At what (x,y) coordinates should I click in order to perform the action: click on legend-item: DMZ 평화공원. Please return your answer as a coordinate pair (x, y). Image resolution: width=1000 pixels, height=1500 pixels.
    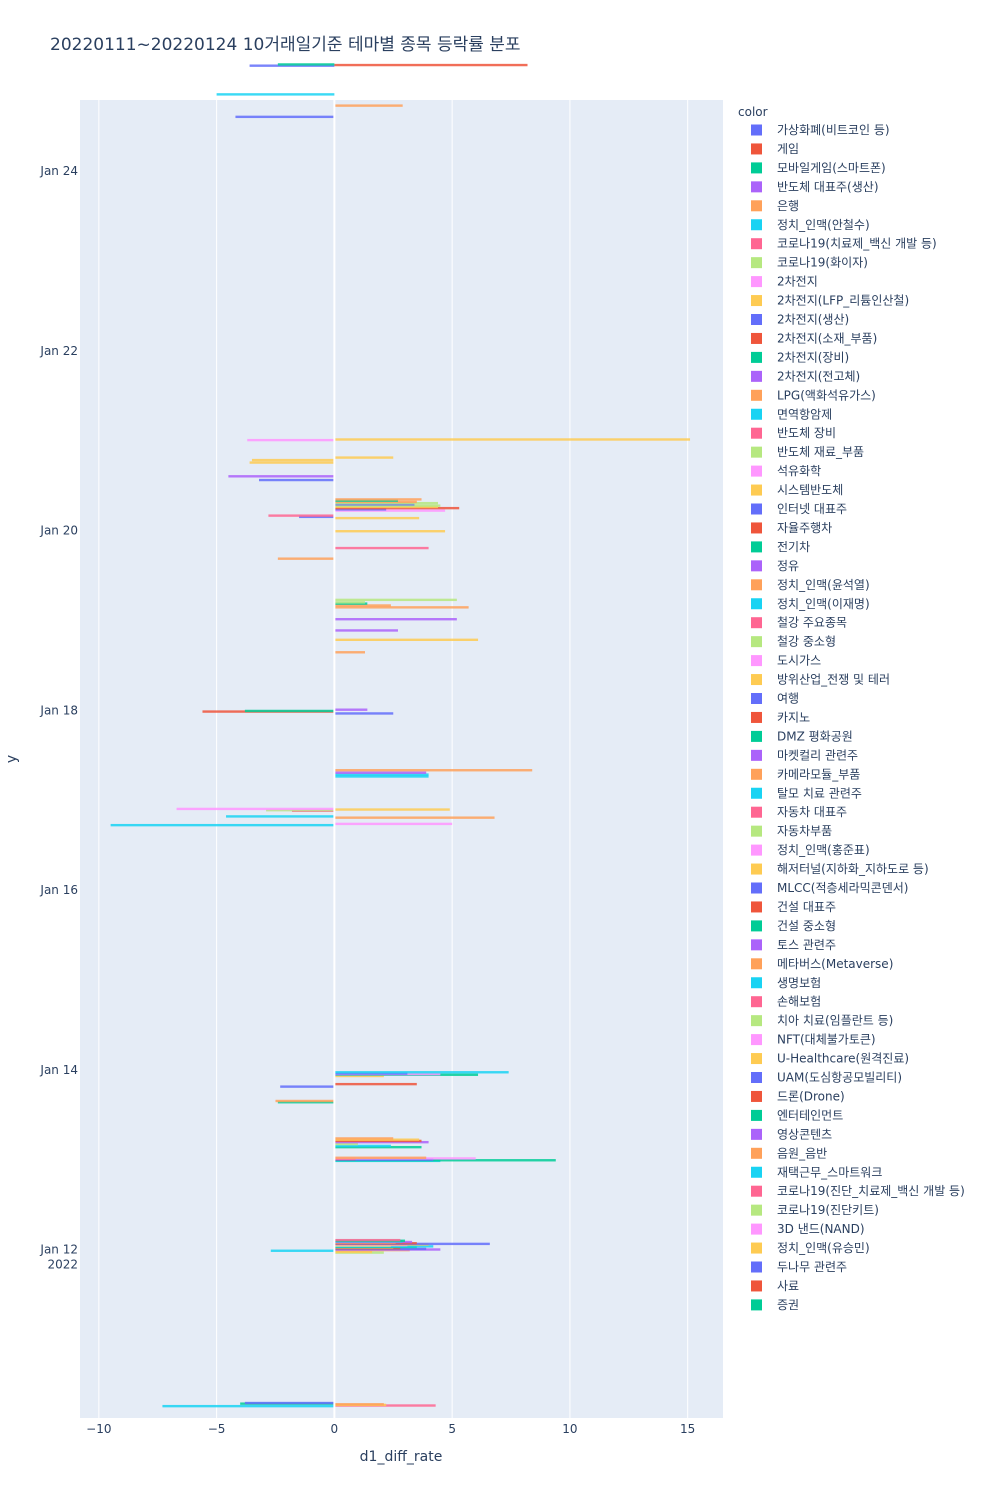
    Looking at the image, I should click on (802, 736).